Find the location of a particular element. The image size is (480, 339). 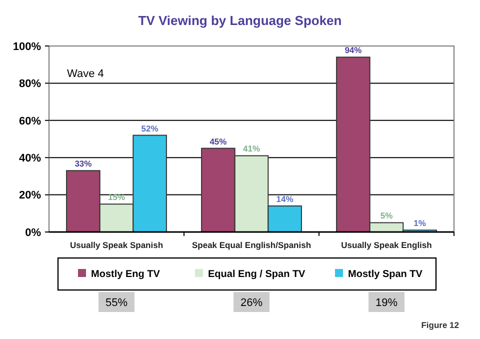

data-label: 94% is located at coordinates (353, 50).